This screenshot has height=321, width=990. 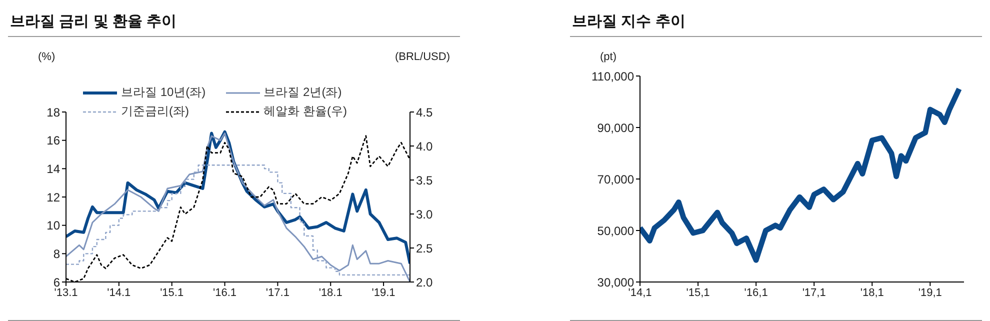 I want to click on x-tick-label: '18,1, so click(x=872, y=292).